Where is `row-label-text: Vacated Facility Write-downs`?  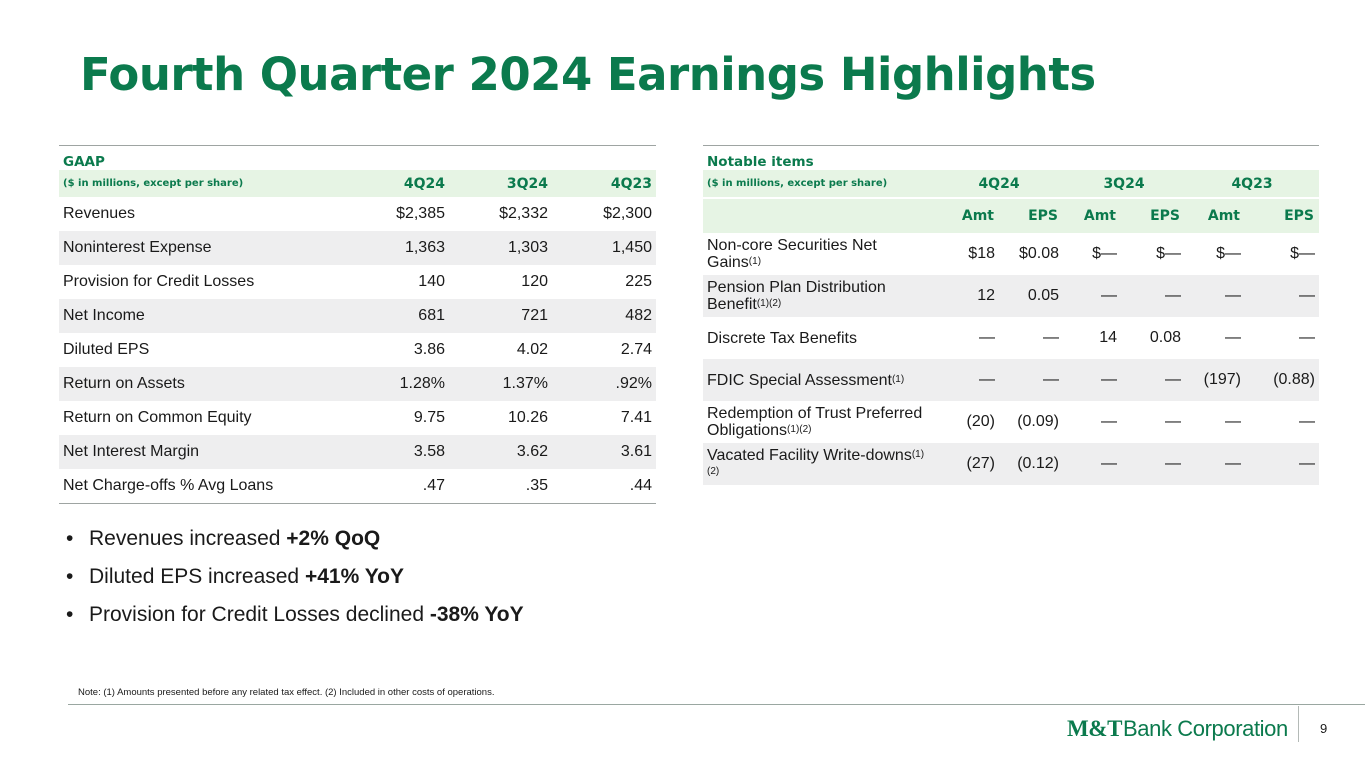
row-label-text: Vacated Facility Write-downs is located at coordinates (809, 455).